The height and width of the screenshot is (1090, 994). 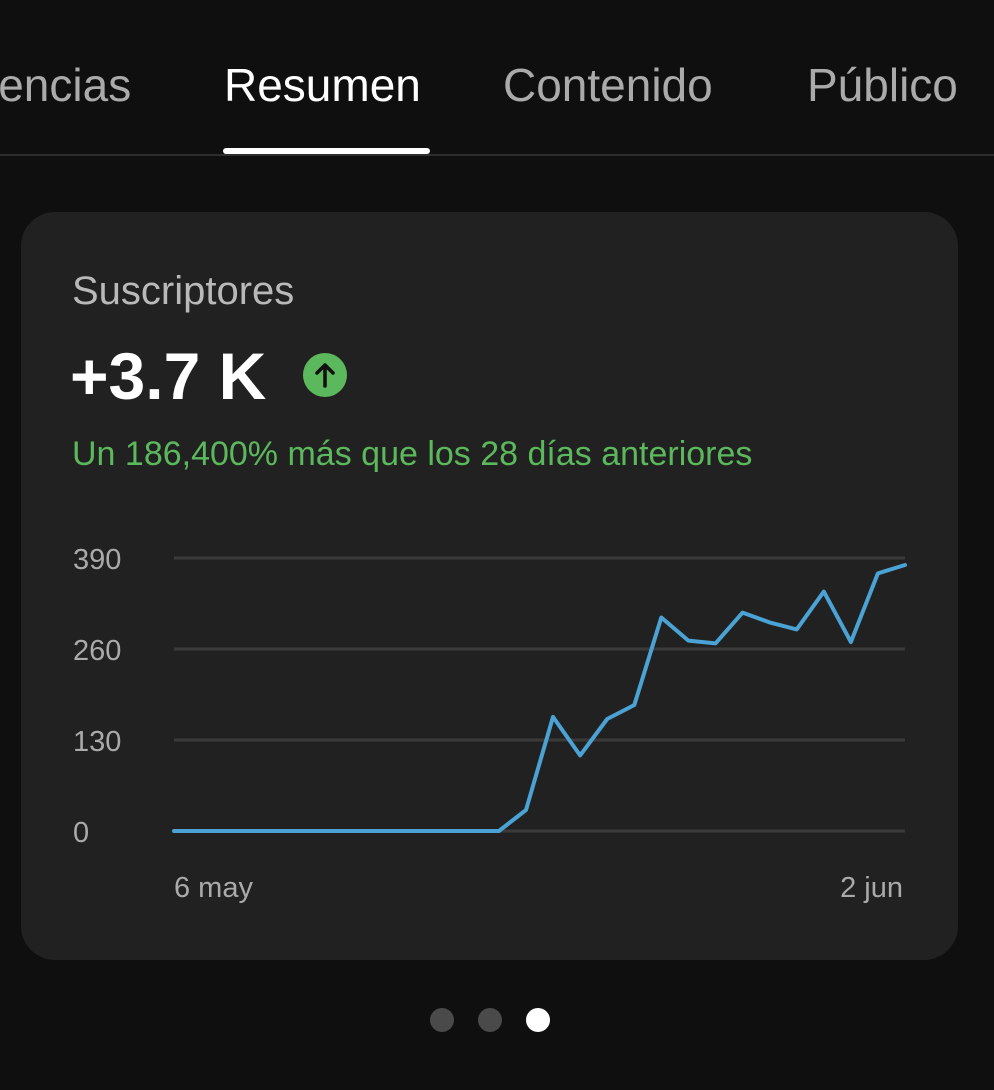 I want to click on tab-contenido: Contenido, so click(x=608, y=85).